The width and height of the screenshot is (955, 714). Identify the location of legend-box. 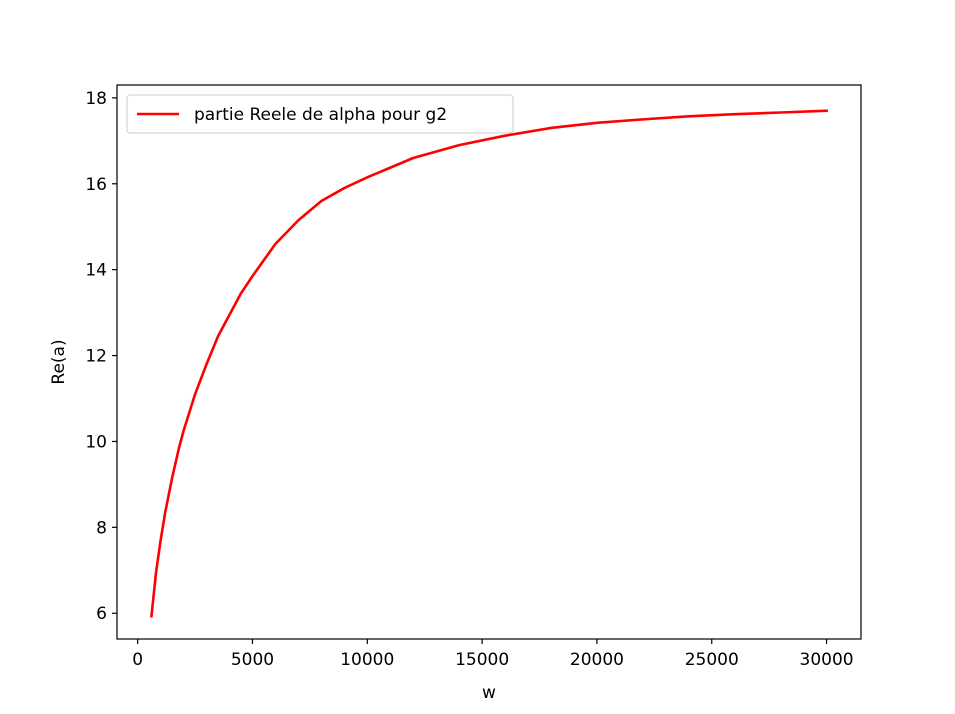
(320, 114).